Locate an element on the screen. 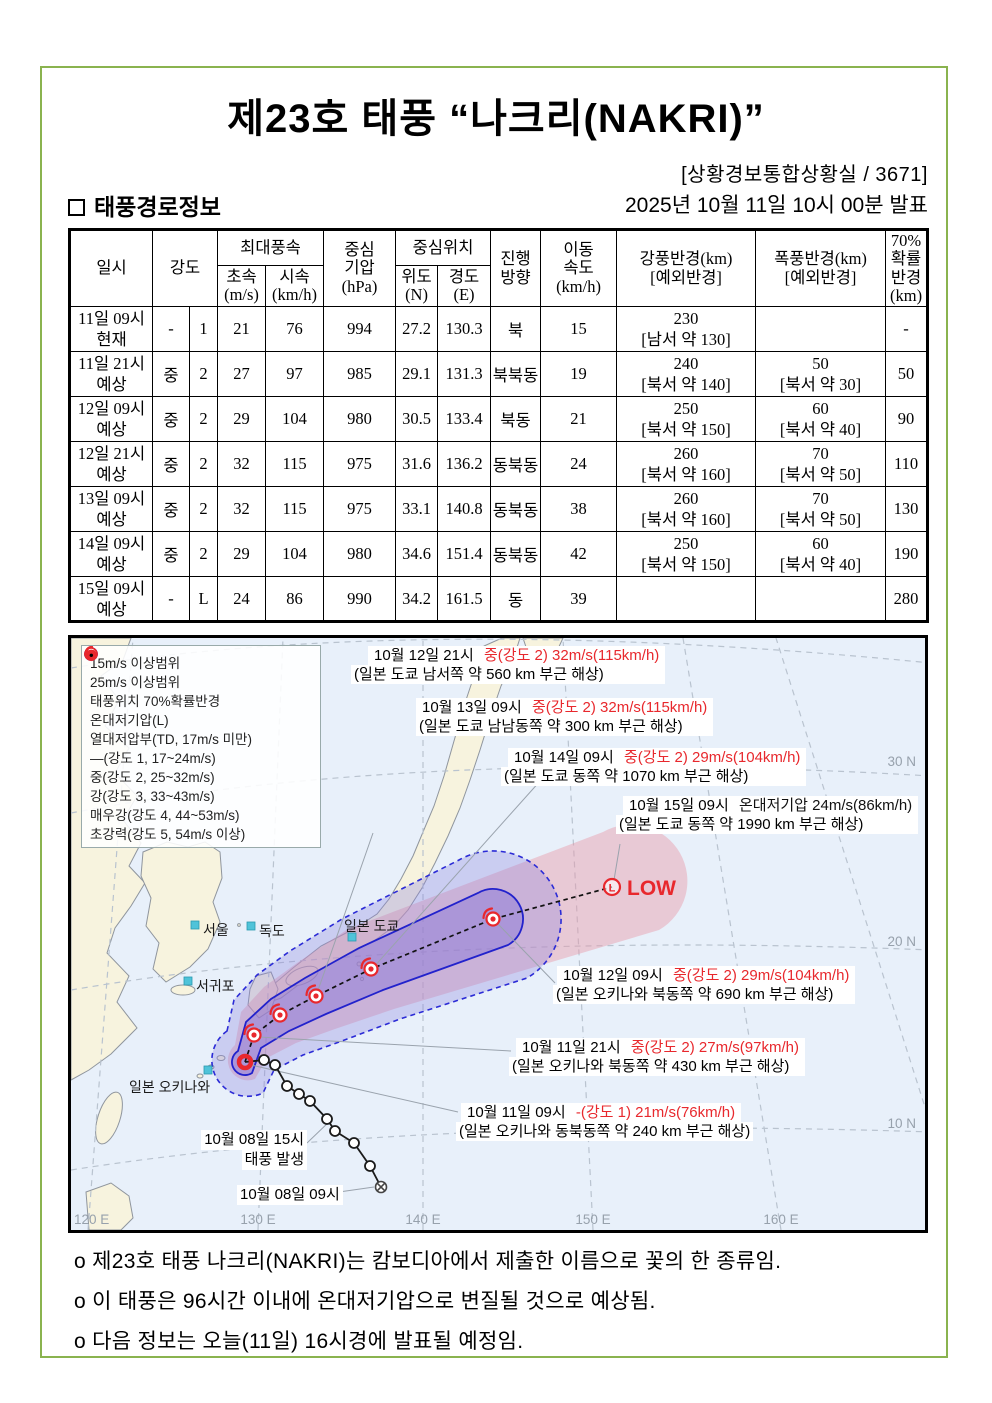 This screenshot has width=992, height=1403. cell-speed: 39 is located at coordinates (579, 599).